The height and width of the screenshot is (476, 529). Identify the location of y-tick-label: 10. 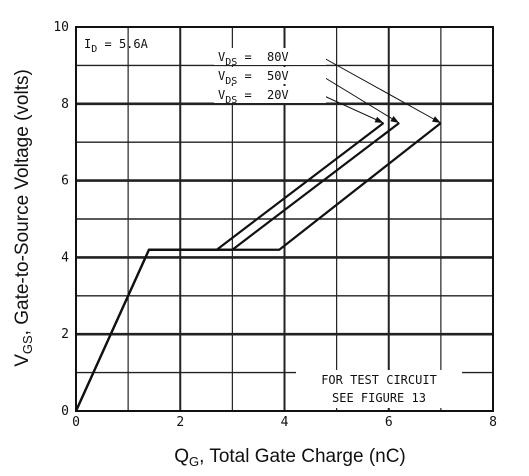
(61, 27).